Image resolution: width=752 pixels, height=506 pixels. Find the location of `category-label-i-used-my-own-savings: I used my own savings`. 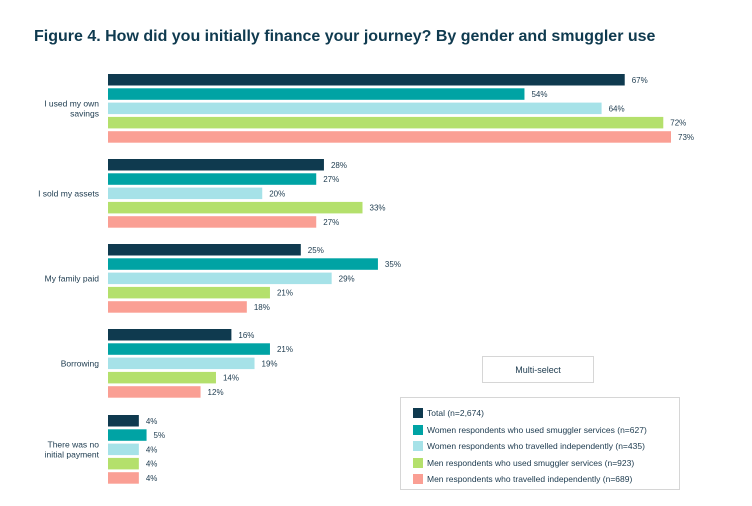

category-label-i-used-my-own-savings: I used my own savings is located at coordinates (71, 108).